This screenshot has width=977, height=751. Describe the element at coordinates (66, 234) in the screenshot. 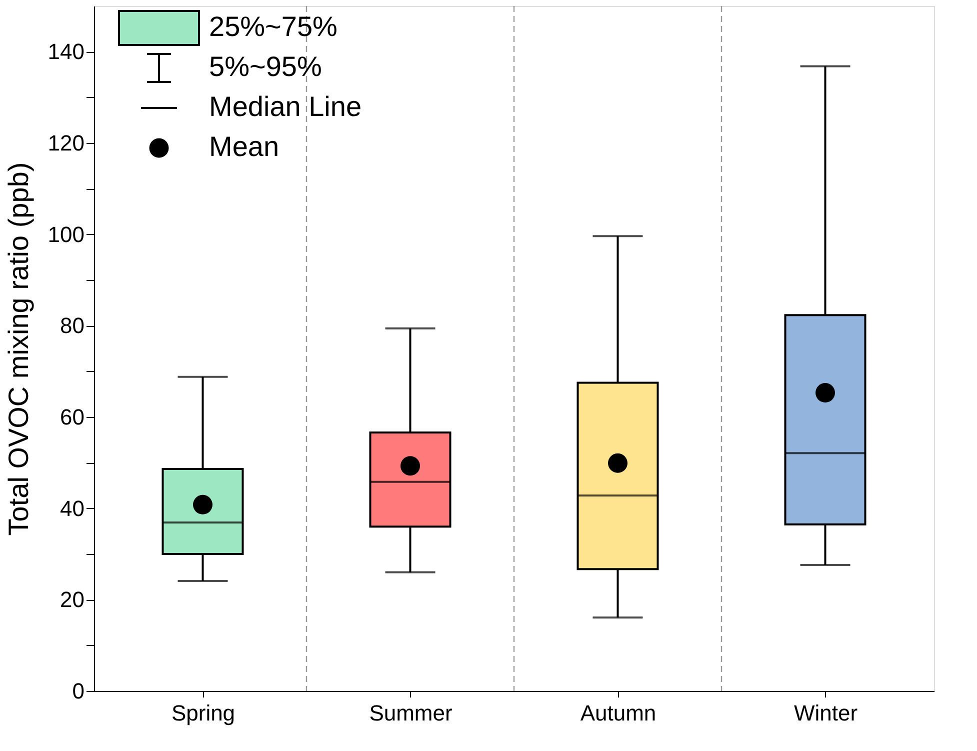

I see `y-tick-label: 100` at that location.